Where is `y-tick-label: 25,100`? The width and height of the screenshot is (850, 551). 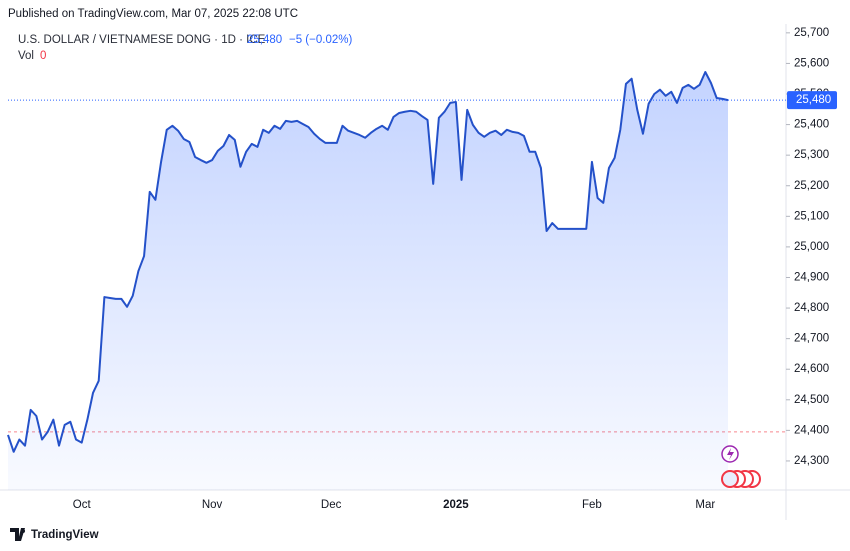 y-tick-label: 25,100 is located at coordinates (811, 216).